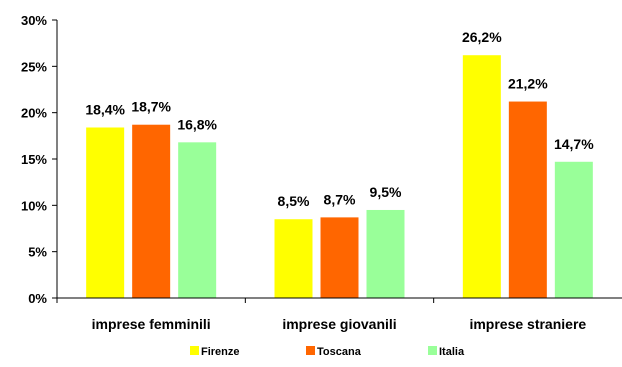  Describe the element at coordinates (37, 252) in the screenshot. I see `y-tick-label: 5%` at that location.